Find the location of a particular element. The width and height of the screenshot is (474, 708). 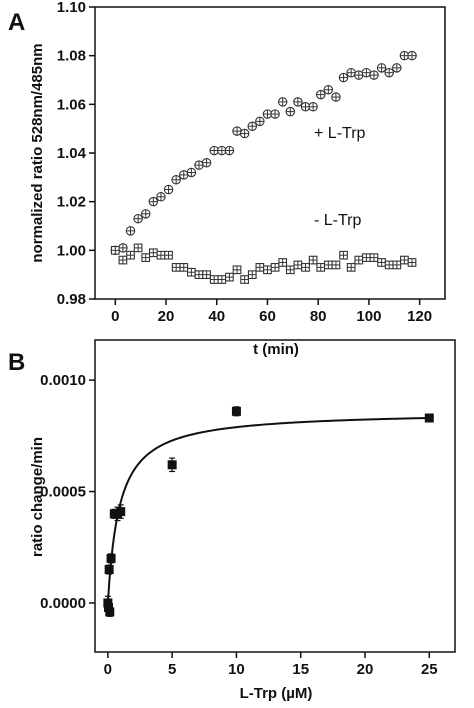

series-minus-trp is located at coordinates (263, 263).